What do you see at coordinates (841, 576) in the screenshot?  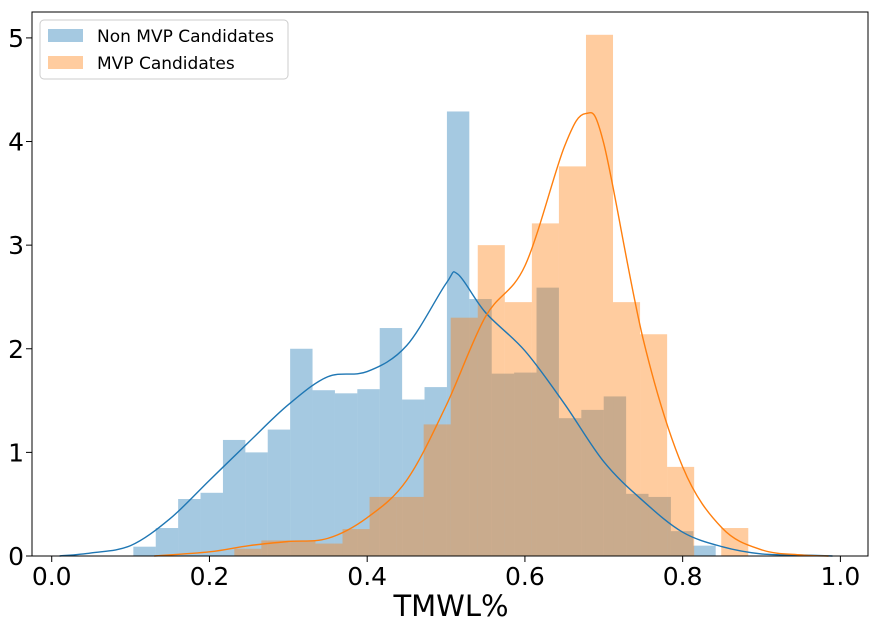 I see `x-tick-label: 1.0` at bounding box center [841, 576].